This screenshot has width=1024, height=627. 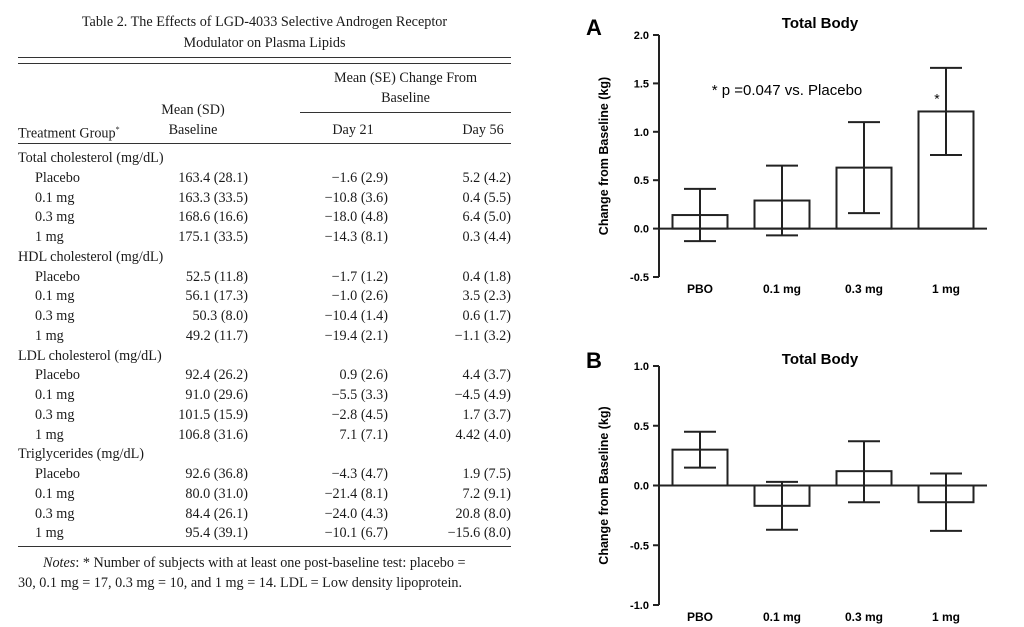 I want to click on row-baseline: 163.4 (28.1), so click(x=213, y=177).